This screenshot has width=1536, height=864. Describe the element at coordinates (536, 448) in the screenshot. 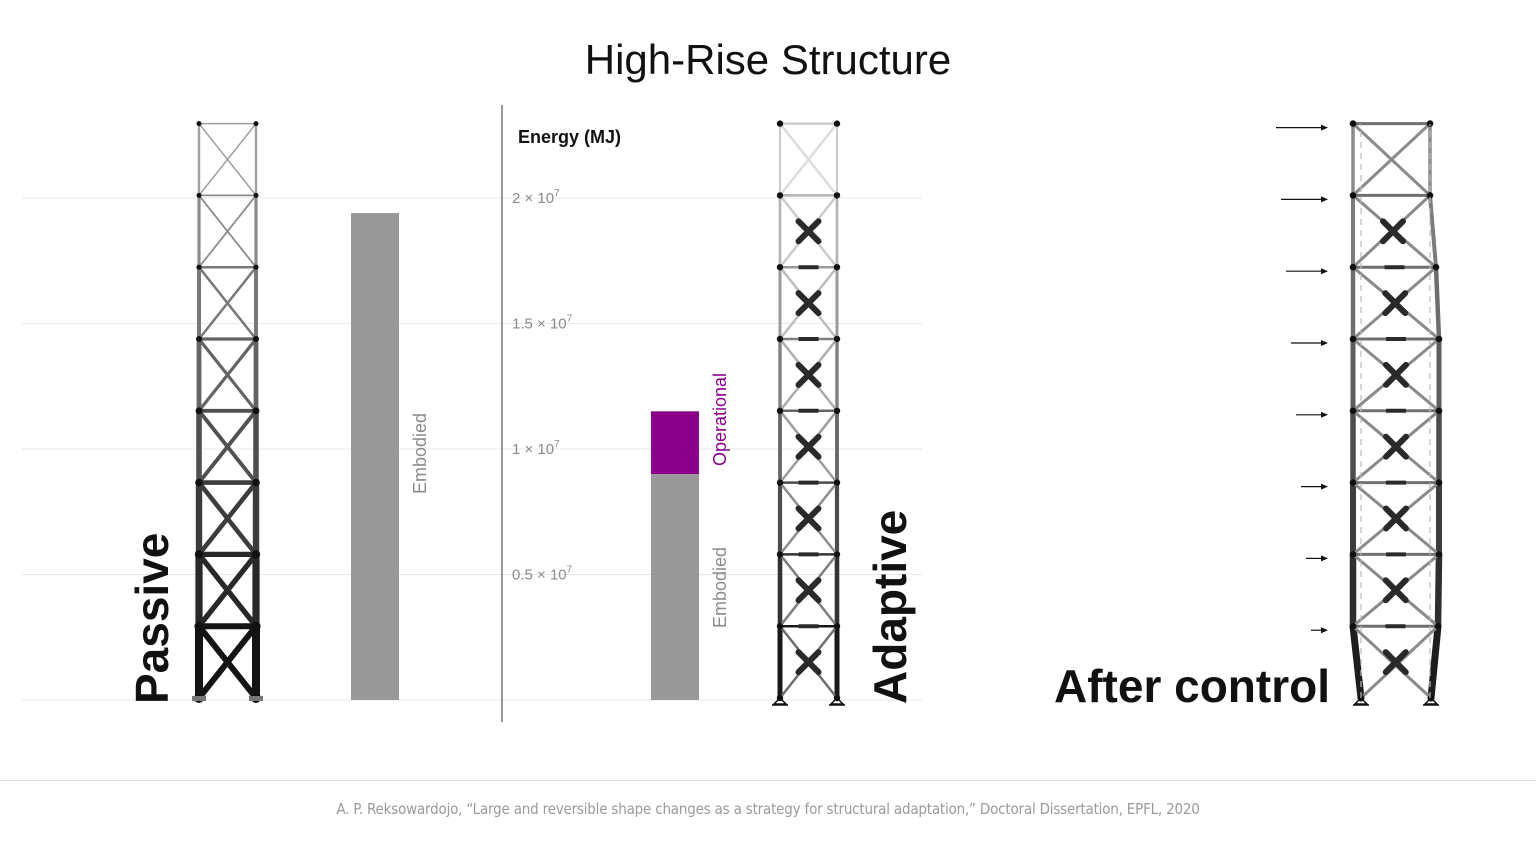

I see `y-tick-label: 1 × 10⁷` at that location.